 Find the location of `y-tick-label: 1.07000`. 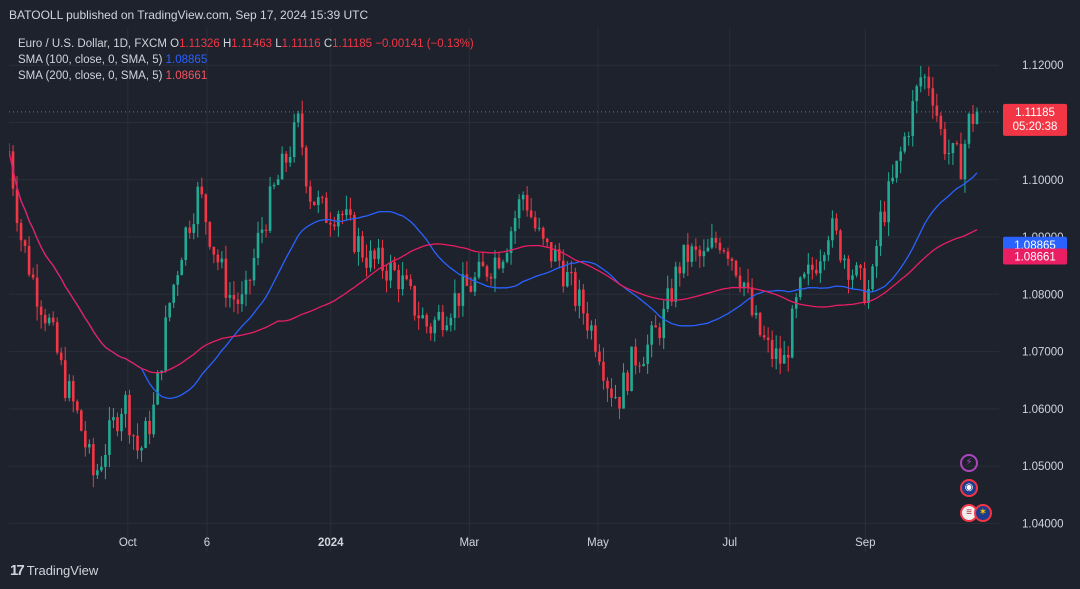

y-tick-label: 1.07000 is located at coordinates (1043, 353).